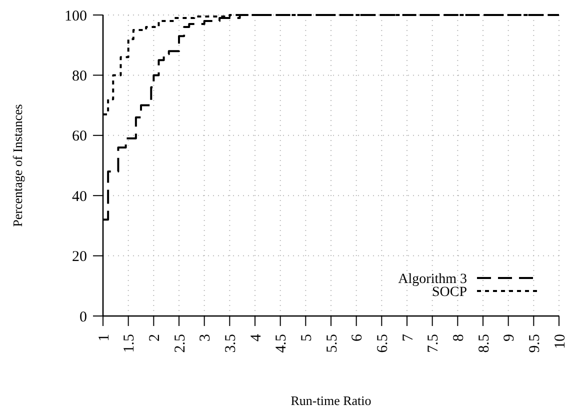 The height and width of the screenshot is (411, 570). What do you see at coordinates (17, 165) in the screenshot?
I see `y-axis-title: Percentage of Instances` at bounding box center [17, 165].